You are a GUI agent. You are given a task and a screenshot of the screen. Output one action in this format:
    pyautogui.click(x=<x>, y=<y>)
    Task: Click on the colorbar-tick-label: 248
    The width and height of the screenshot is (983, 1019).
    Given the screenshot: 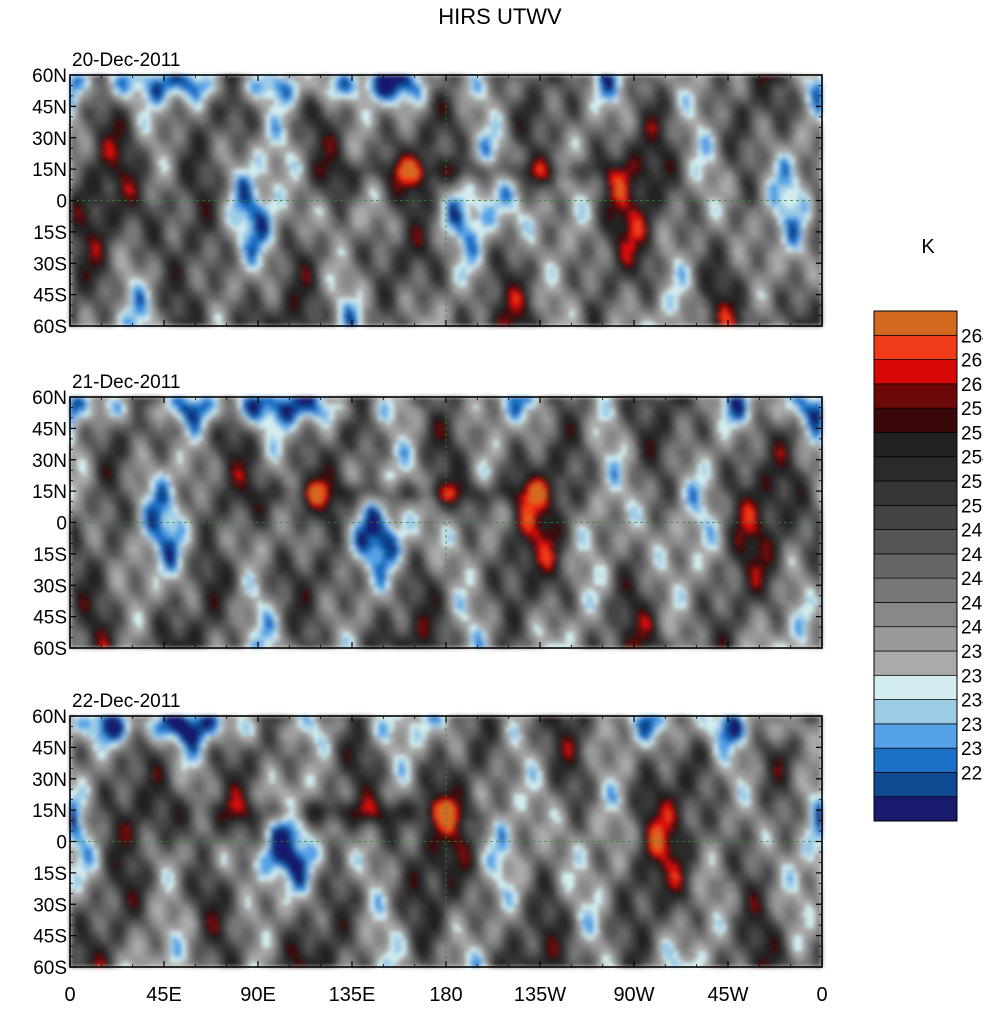 What is the action you would take?
    pyautogui.click(x=972, y=531)
    